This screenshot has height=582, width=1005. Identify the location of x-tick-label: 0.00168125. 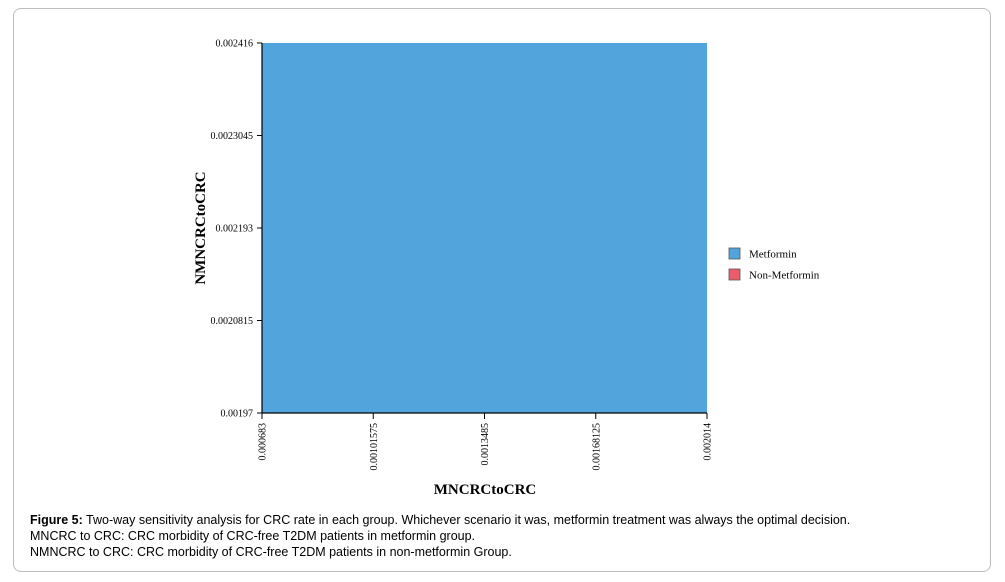
(596, 447).